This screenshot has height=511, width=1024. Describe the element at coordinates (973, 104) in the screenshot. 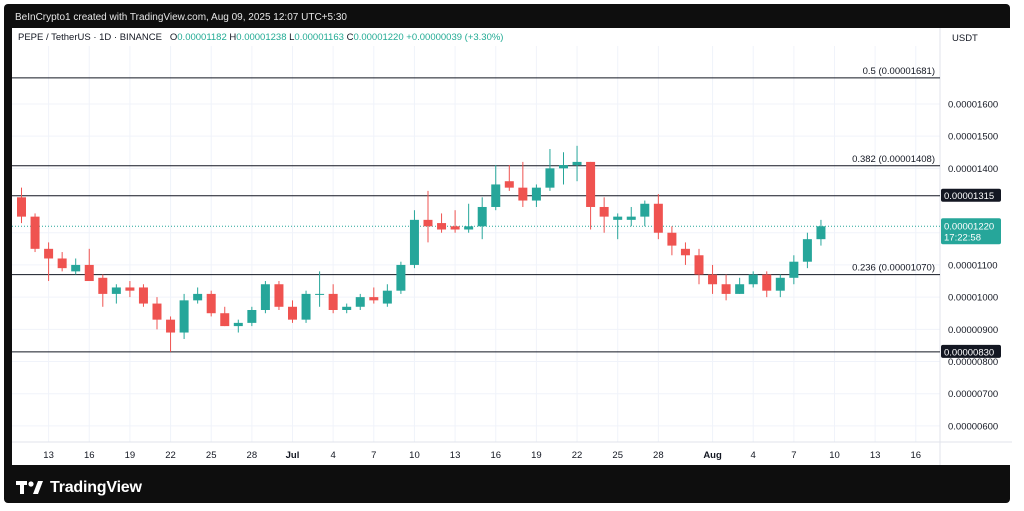

I see `y-tick-label: 0.00001600` at that location.